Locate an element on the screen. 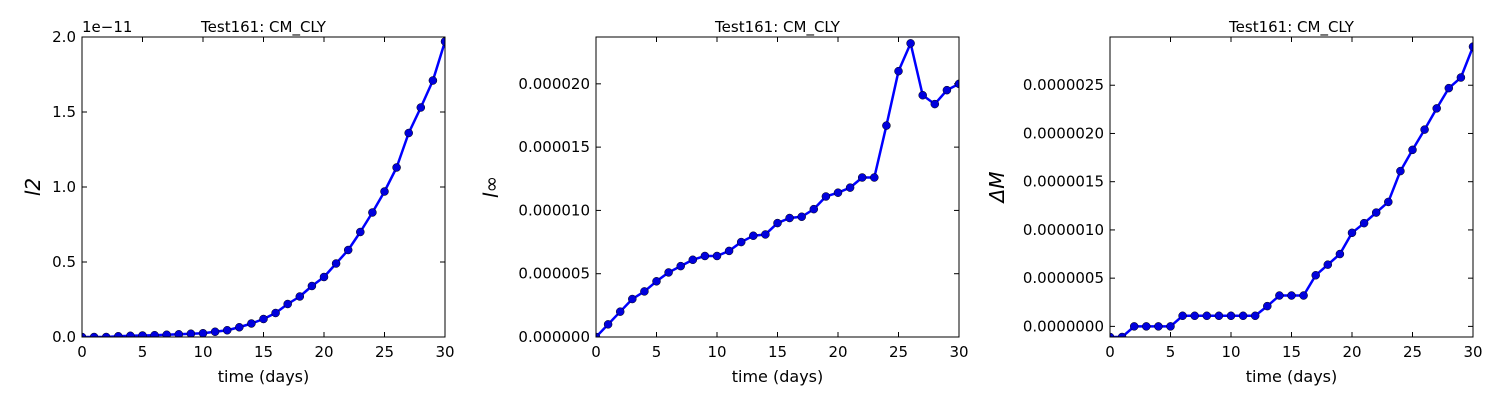 The width and height of the screenshot is (1500, 400). panel-1-ytick-label: 1.5 is located at coordinates (64, 112).